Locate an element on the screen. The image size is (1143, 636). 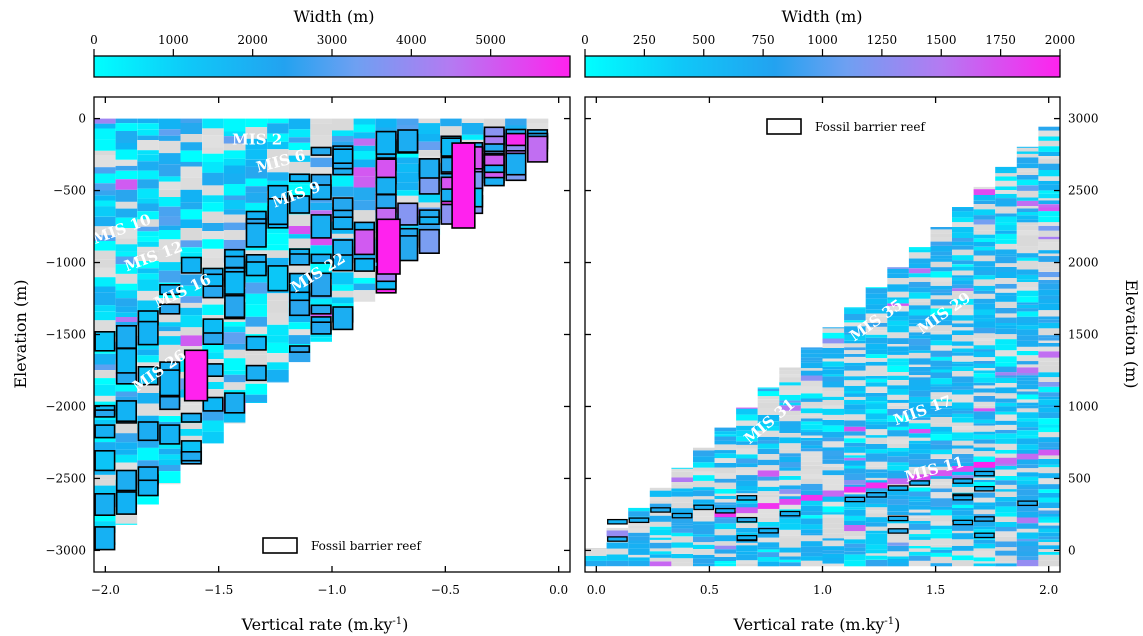
colorbar-right: Width (m) 0 250 500 750 1000 1250 1500 1750 2000 is located at coordinates (828, 42).